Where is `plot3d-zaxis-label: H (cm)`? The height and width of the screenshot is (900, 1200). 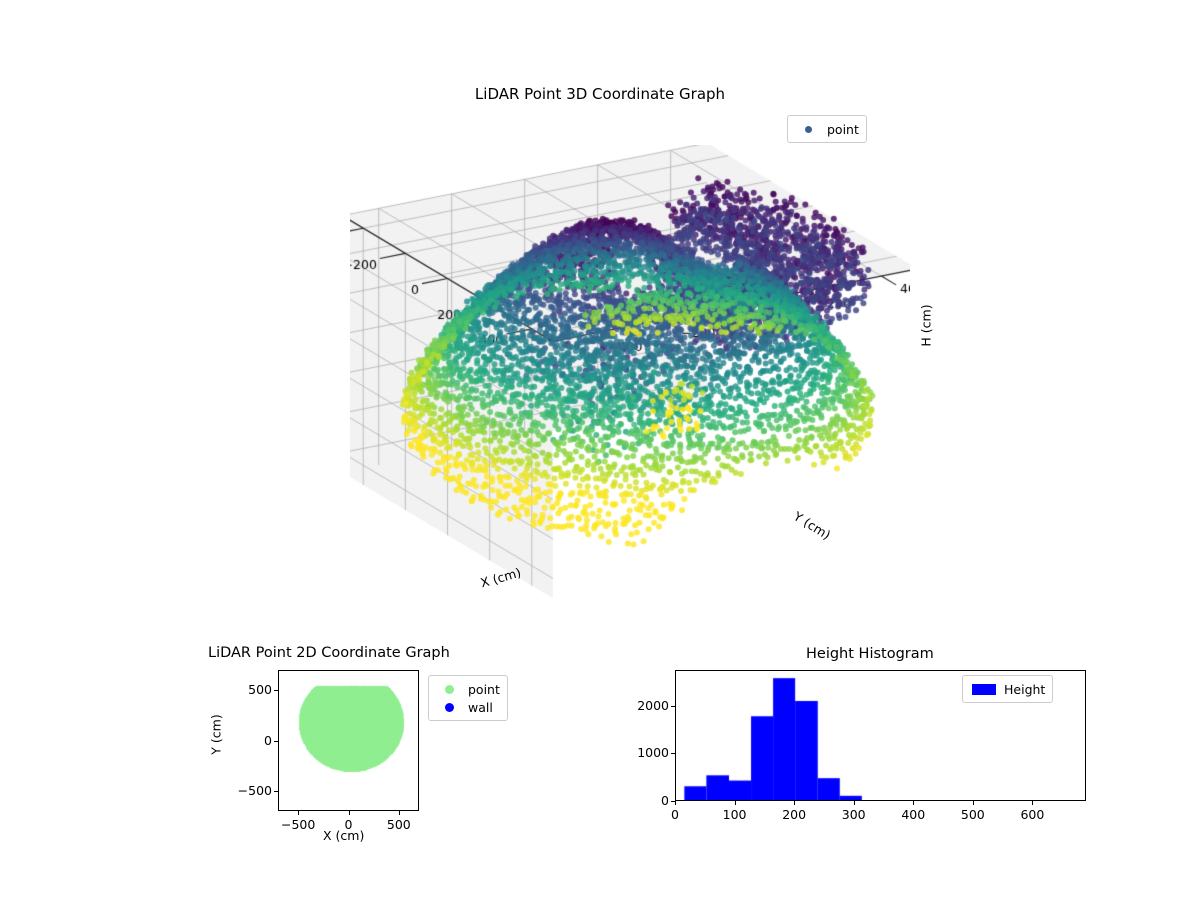
plot3d-zaxis-label: H (cm) is located at coordinates (926, 325).